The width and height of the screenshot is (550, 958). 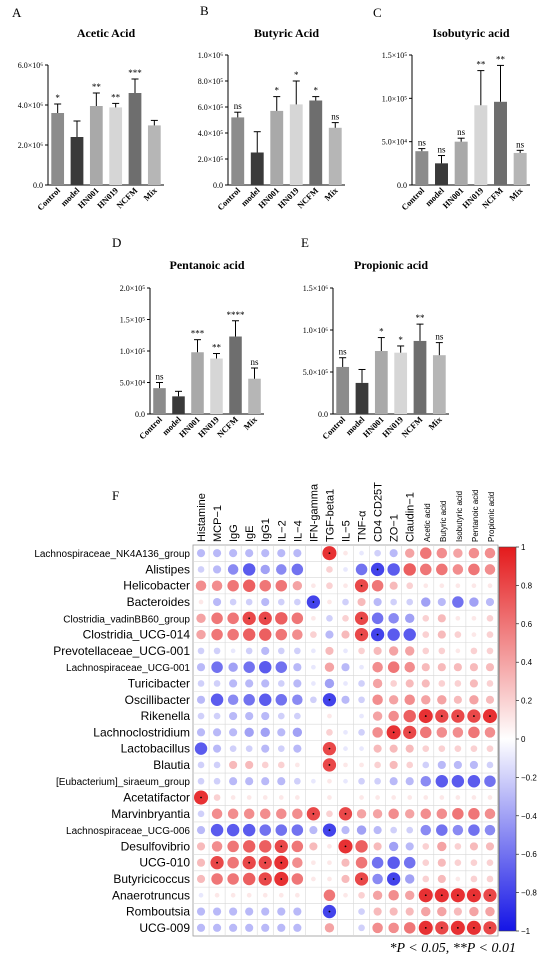 I want to click on significance-label: ns, so click(x=159, y=377).